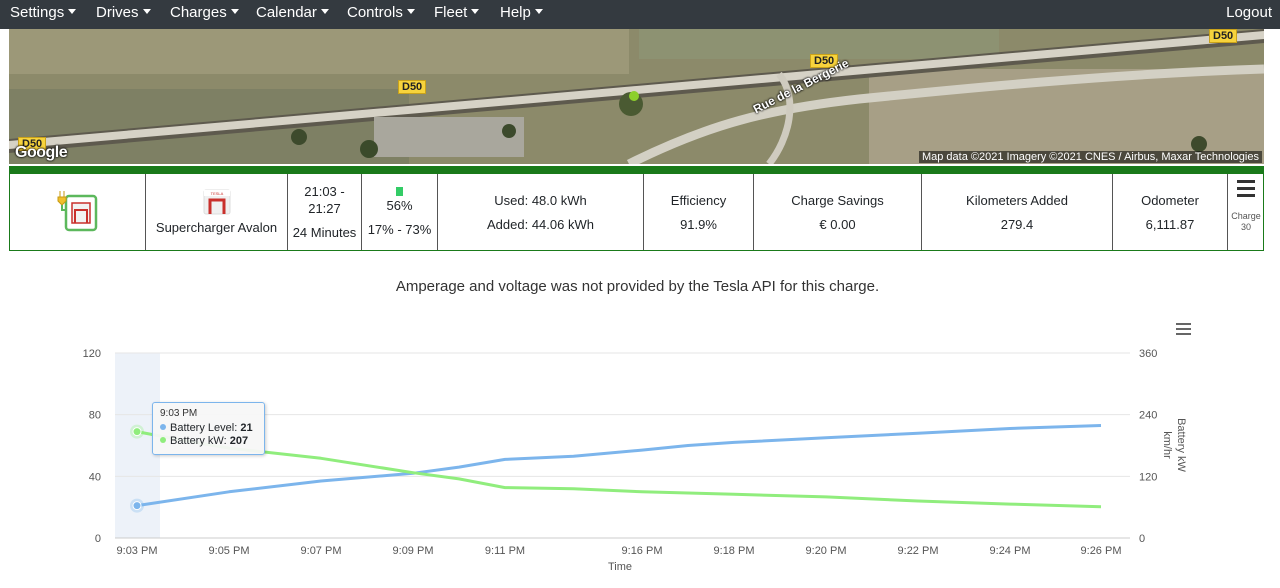 Image resolution: width=1280 pixels, height=588 pixels. Describe the element at coordinates (117, 12) in the screenshot. I see `nav-label: Drives` at that location.